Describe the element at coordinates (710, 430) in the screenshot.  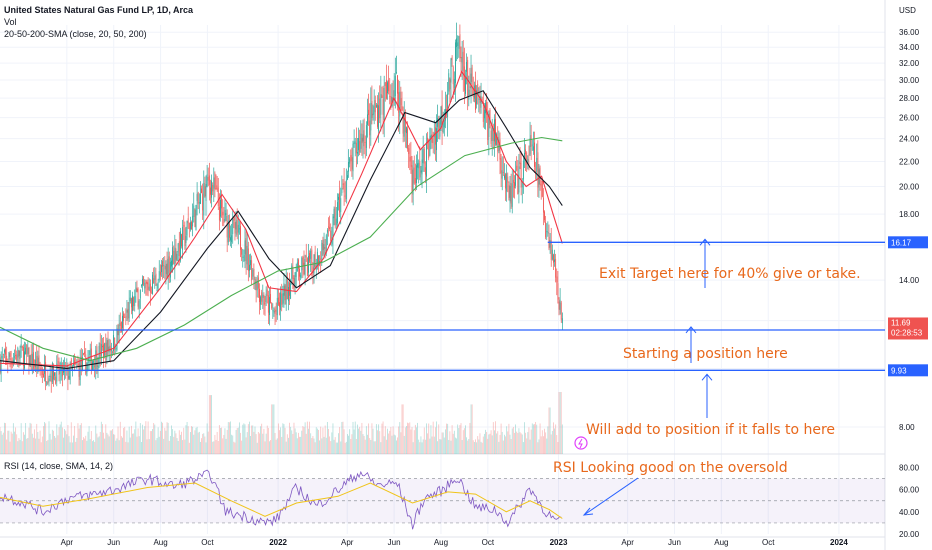
I see `add-position-annotation: Will add to position if it falls to here` at that location.